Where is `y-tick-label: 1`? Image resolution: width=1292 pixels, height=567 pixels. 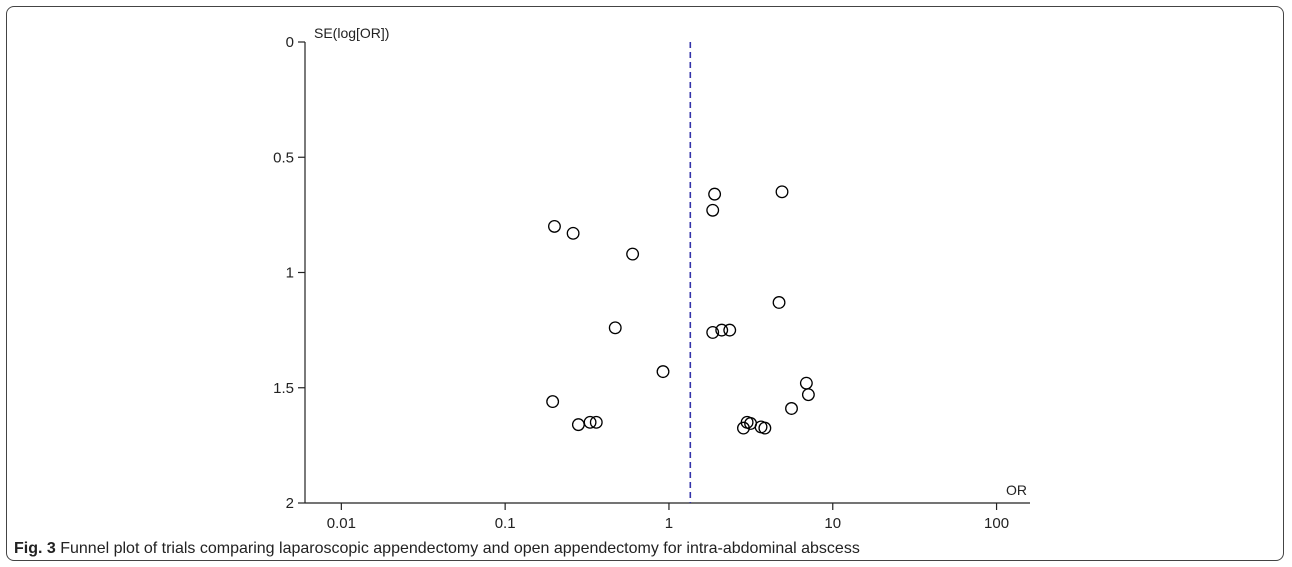 y-tick-label: 1 is located at coordinates (290, 273).